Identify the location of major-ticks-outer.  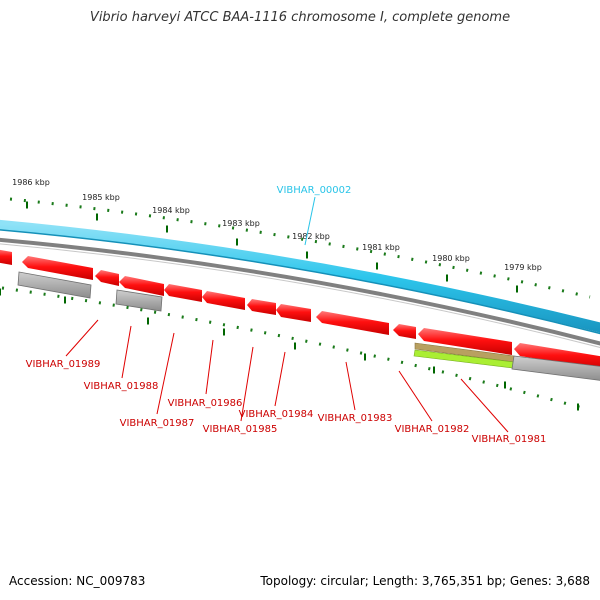
(272, 247).